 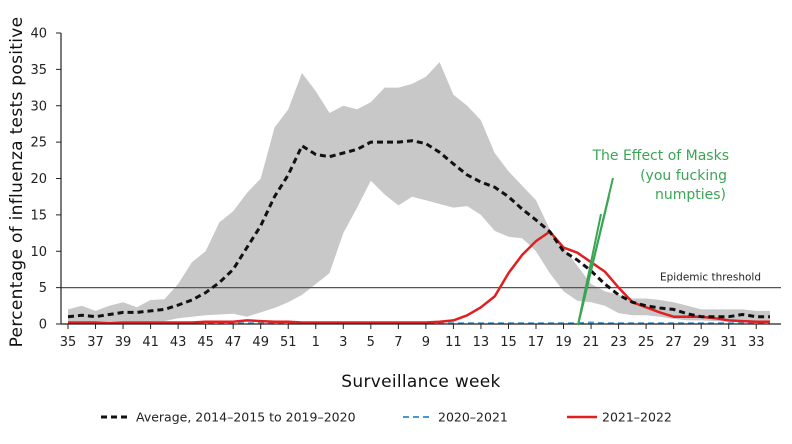 What do you see at coordinates (43, 288) in the screenshot?
I see `y-tick-label: 5` at bounding box center [43, 288].